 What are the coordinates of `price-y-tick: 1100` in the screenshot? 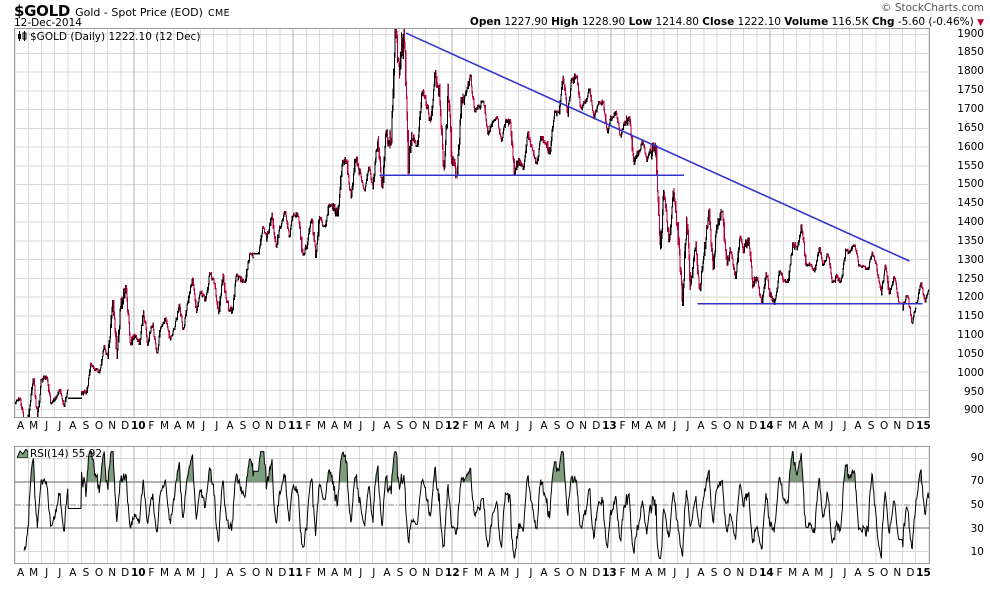 It's located at (970, 335).